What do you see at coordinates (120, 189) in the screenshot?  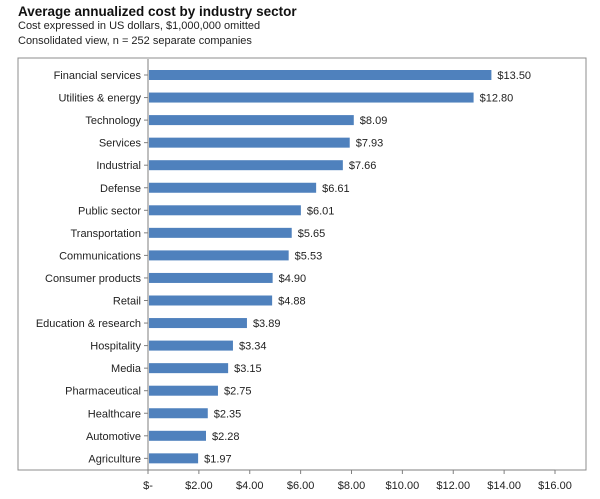 I see `category-label: Defense` at bounding box center [120, 189].